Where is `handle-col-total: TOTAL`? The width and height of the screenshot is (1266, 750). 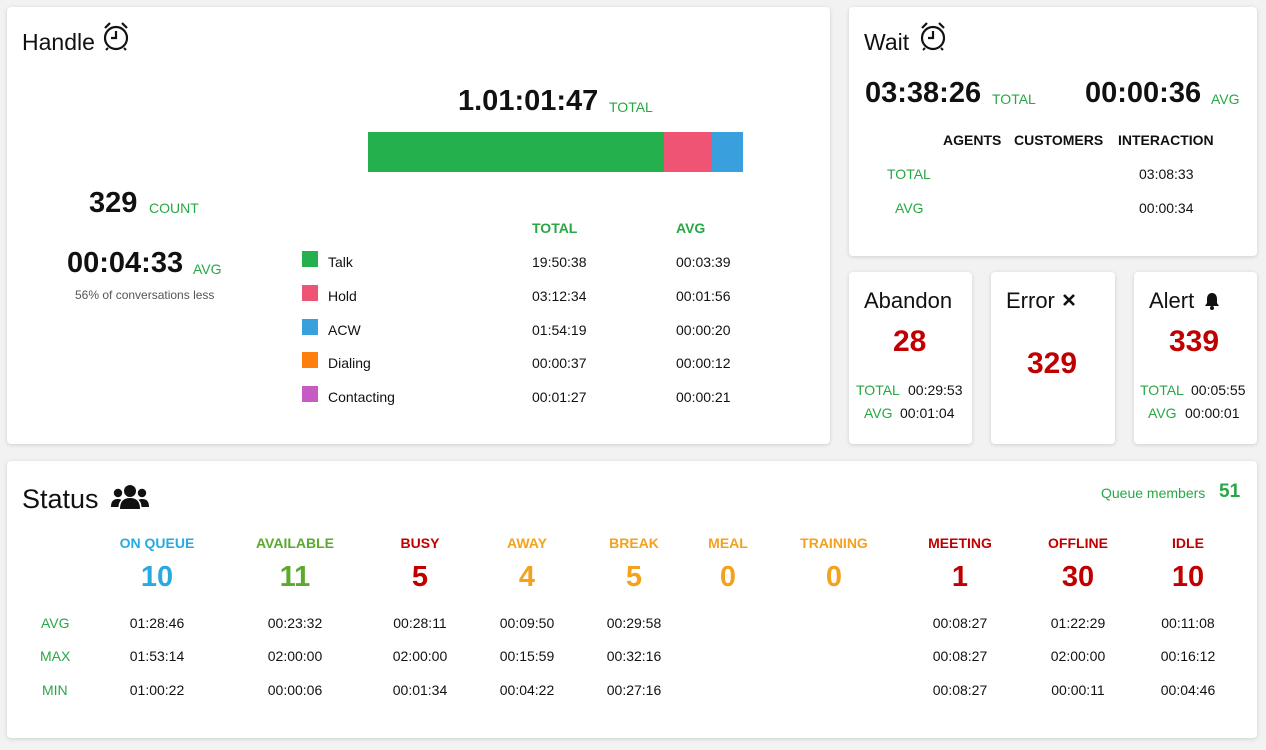
handle-col-total: TOTAL is located at coordinates (555, 228).